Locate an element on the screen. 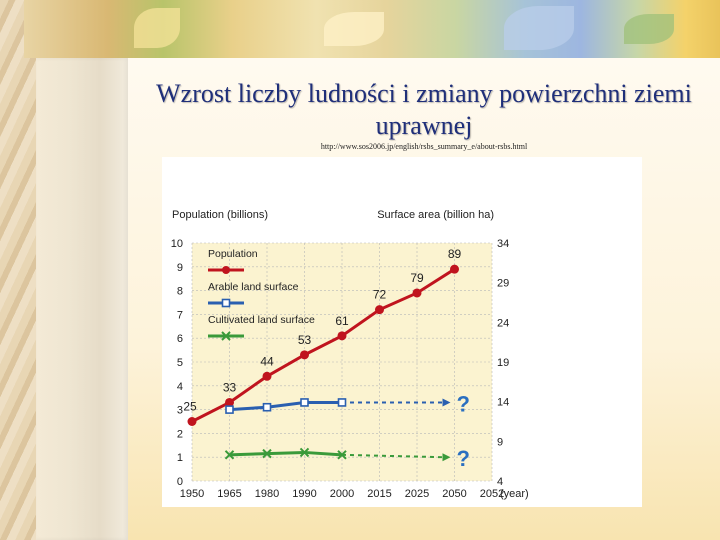 This screenshot has width=720, height=540. x-tick-label: 1990 is located at coordinates (304, 494).